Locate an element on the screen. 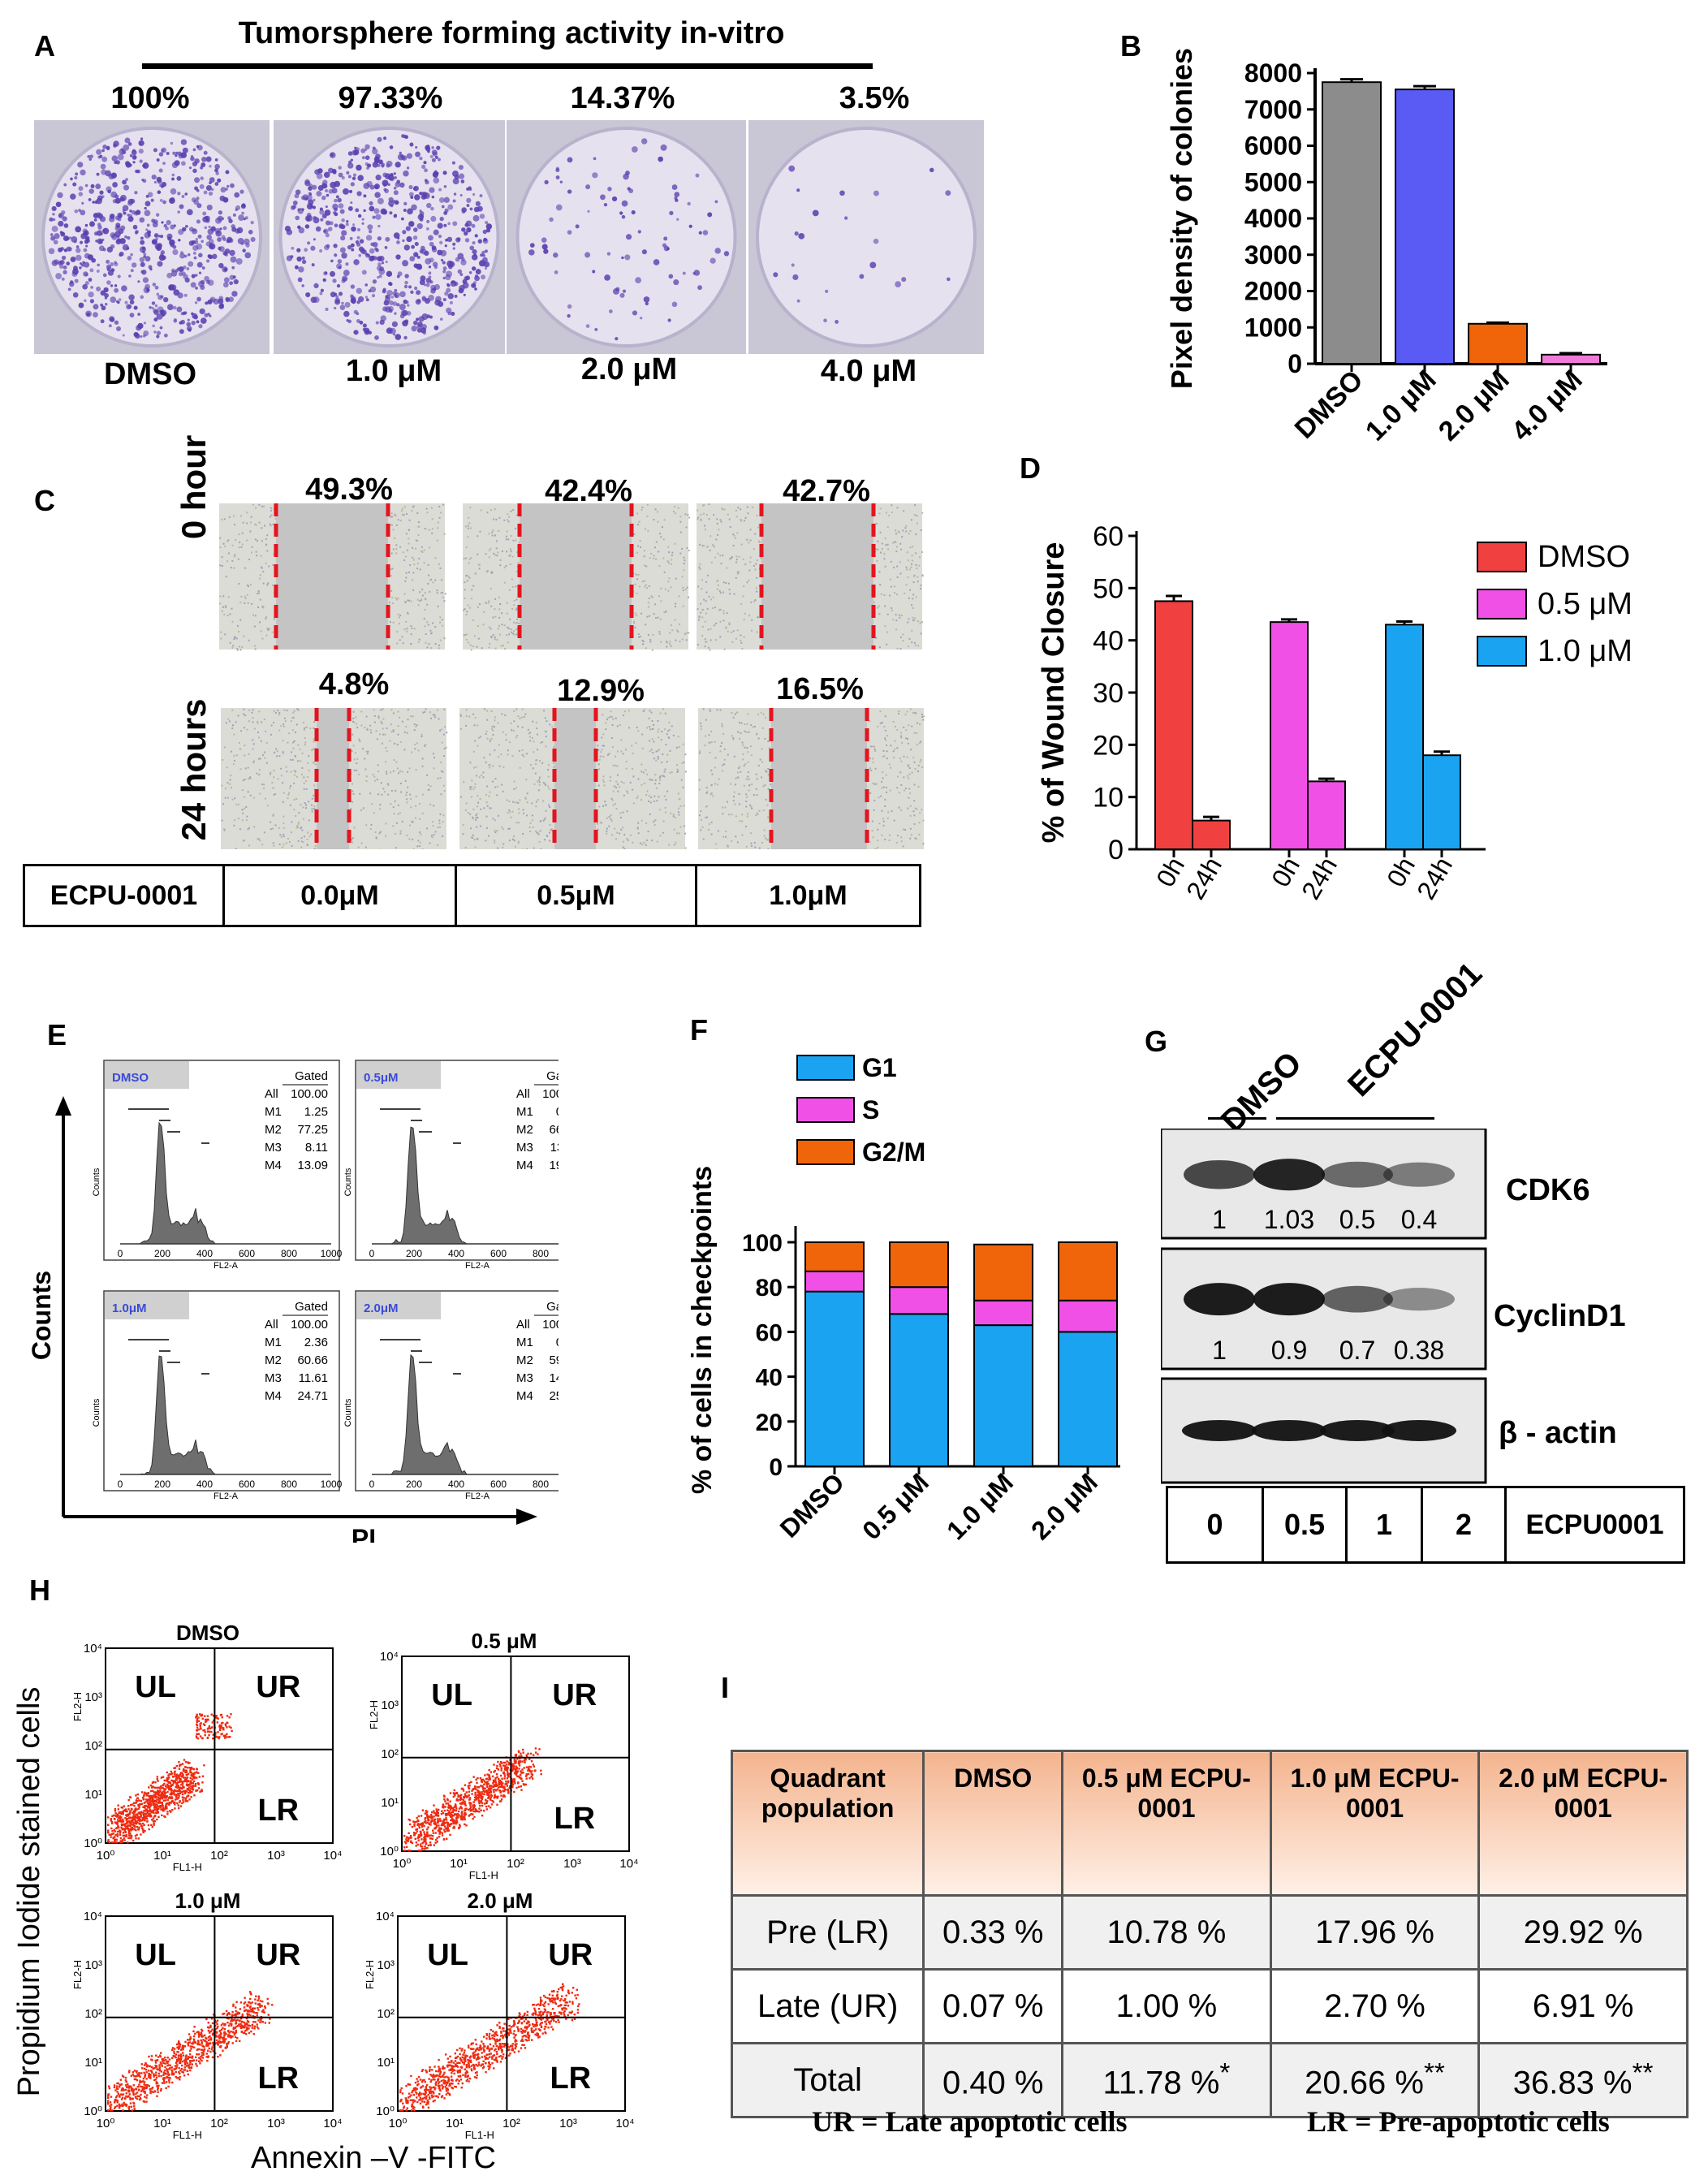  bar is located at coordinates (1425, 227).